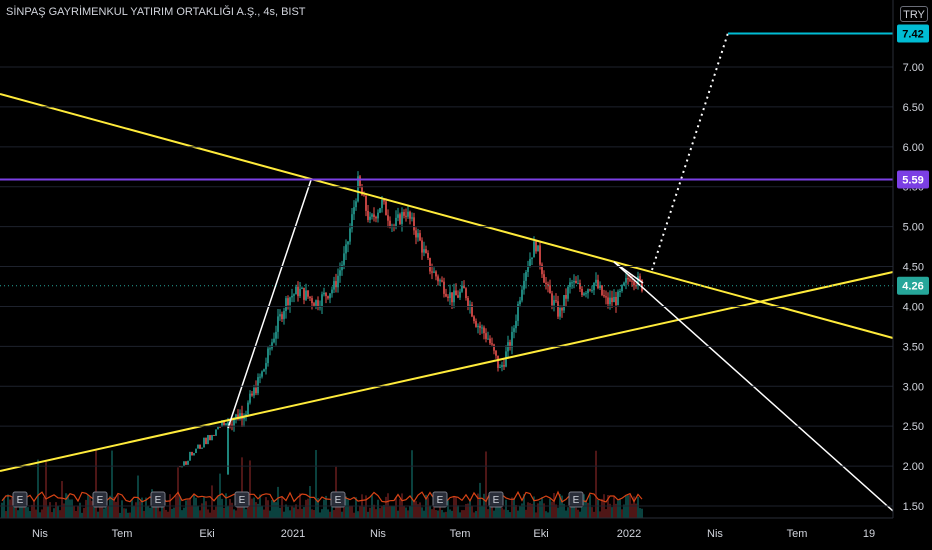 This screenshot has height=550, width=932. Describe the element at coordinates (496, 499) in the screenshot. I see `earnings-marker-box` at that location.